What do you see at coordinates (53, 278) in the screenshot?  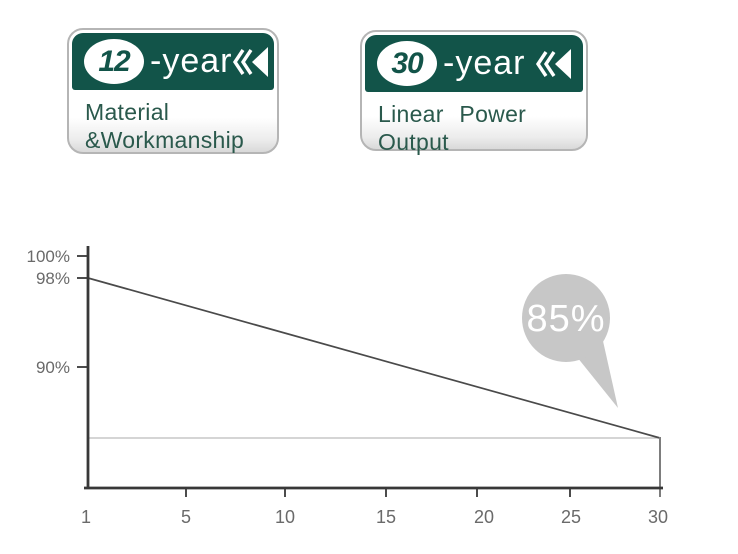 I see `y-tick-label-98: 98%` at bounding box center [53, 278].